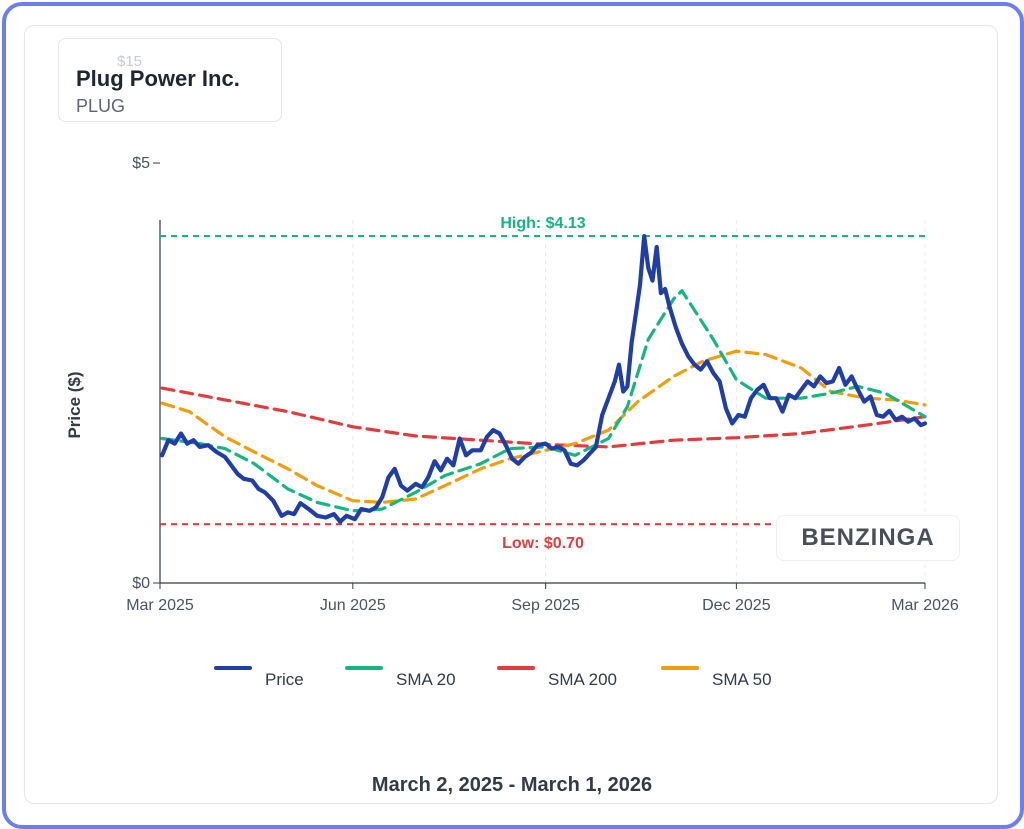 The width and height of the screenshot is (1024, 829). Describe the element at coordinates (160, 605) in the screenshot. I see `x-tick-label: Mar 2025` at that location.